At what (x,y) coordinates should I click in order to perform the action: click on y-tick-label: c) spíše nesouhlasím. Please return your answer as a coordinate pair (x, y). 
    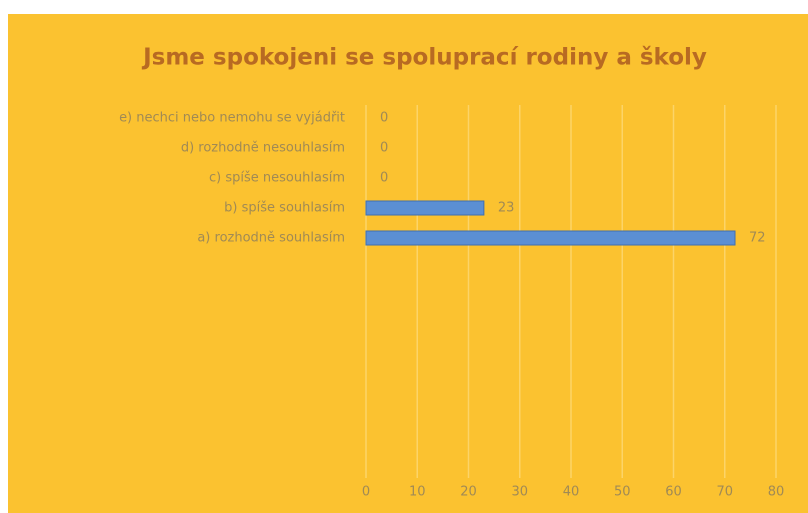
    Looking at the image, I should click on (277, 178).